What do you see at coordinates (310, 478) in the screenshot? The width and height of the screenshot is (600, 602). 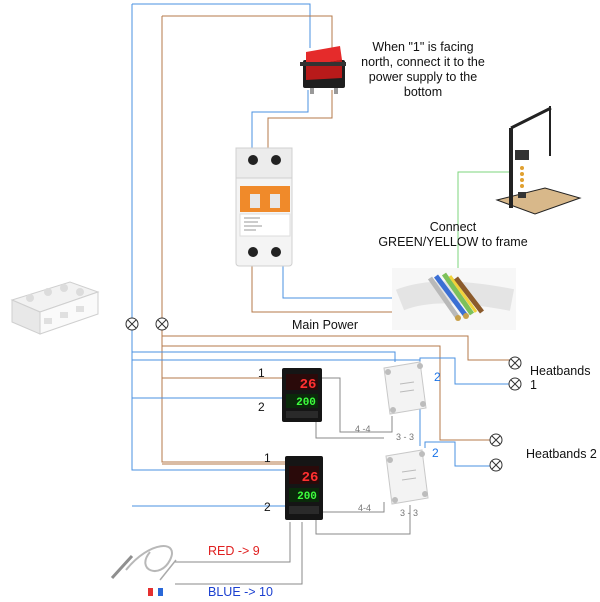 I see `controller-2-pv: 26` at bounding box center [310, 478].